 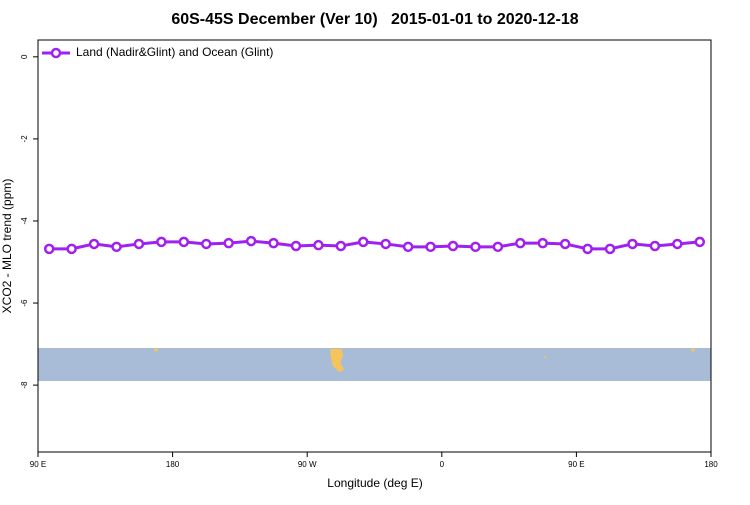 What do you see at coordinates (24, 385) in the screenshot?
I see `y-tick-label: -8` at bounding box center [24, 385].